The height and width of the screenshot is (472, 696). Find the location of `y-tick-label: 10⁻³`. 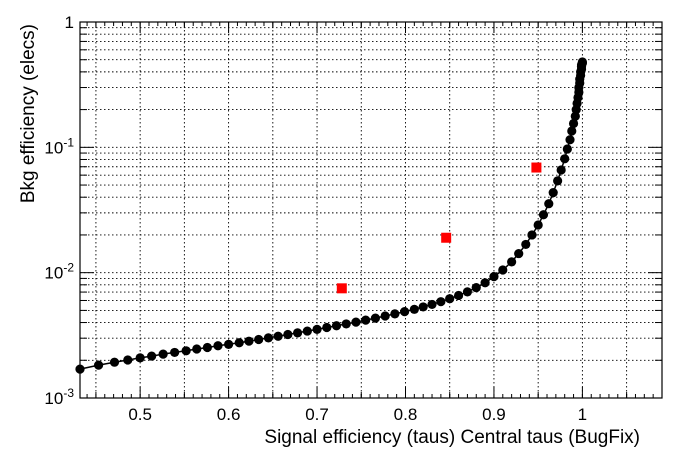

y-tick-label: 10⁻³ is located at coordinates (59, 397).